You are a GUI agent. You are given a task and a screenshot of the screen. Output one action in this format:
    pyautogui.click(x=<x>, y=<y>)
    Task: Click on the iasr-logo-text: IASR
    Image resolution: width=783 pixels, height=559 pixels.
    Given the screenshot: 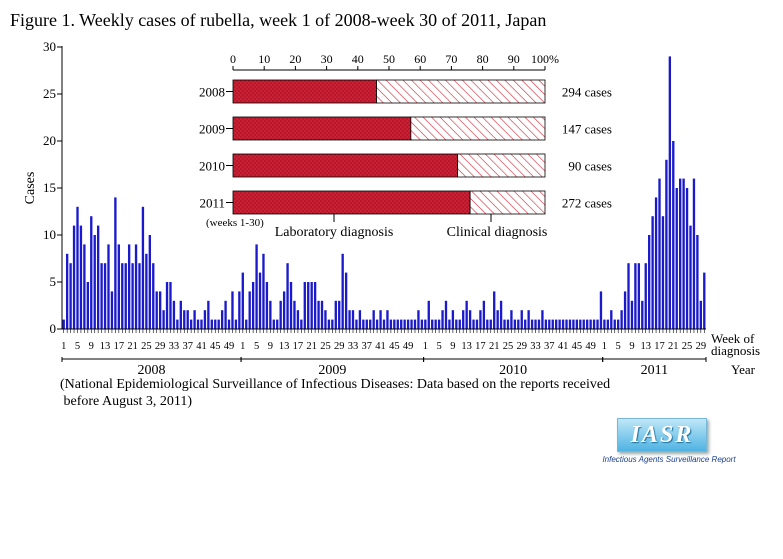 What is the action you would take?
    pyautogui.click(x=662, y=435)
    